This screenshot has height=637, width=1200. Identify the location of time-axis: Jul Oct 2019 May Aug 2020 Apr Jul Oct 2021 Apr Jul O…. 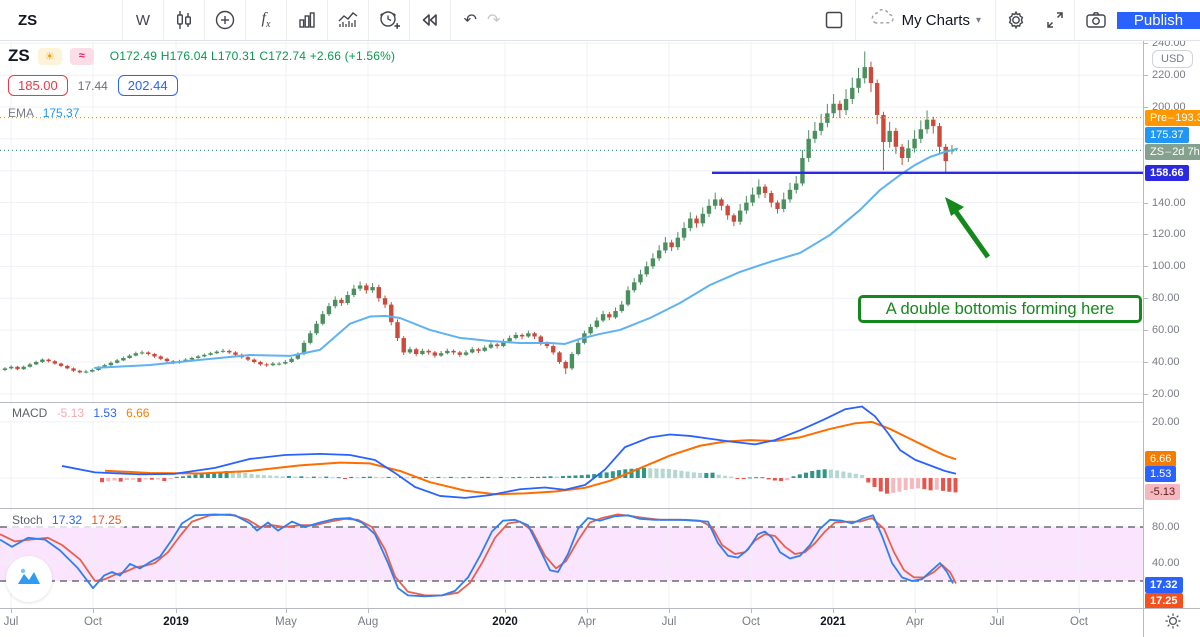
(600, 622).